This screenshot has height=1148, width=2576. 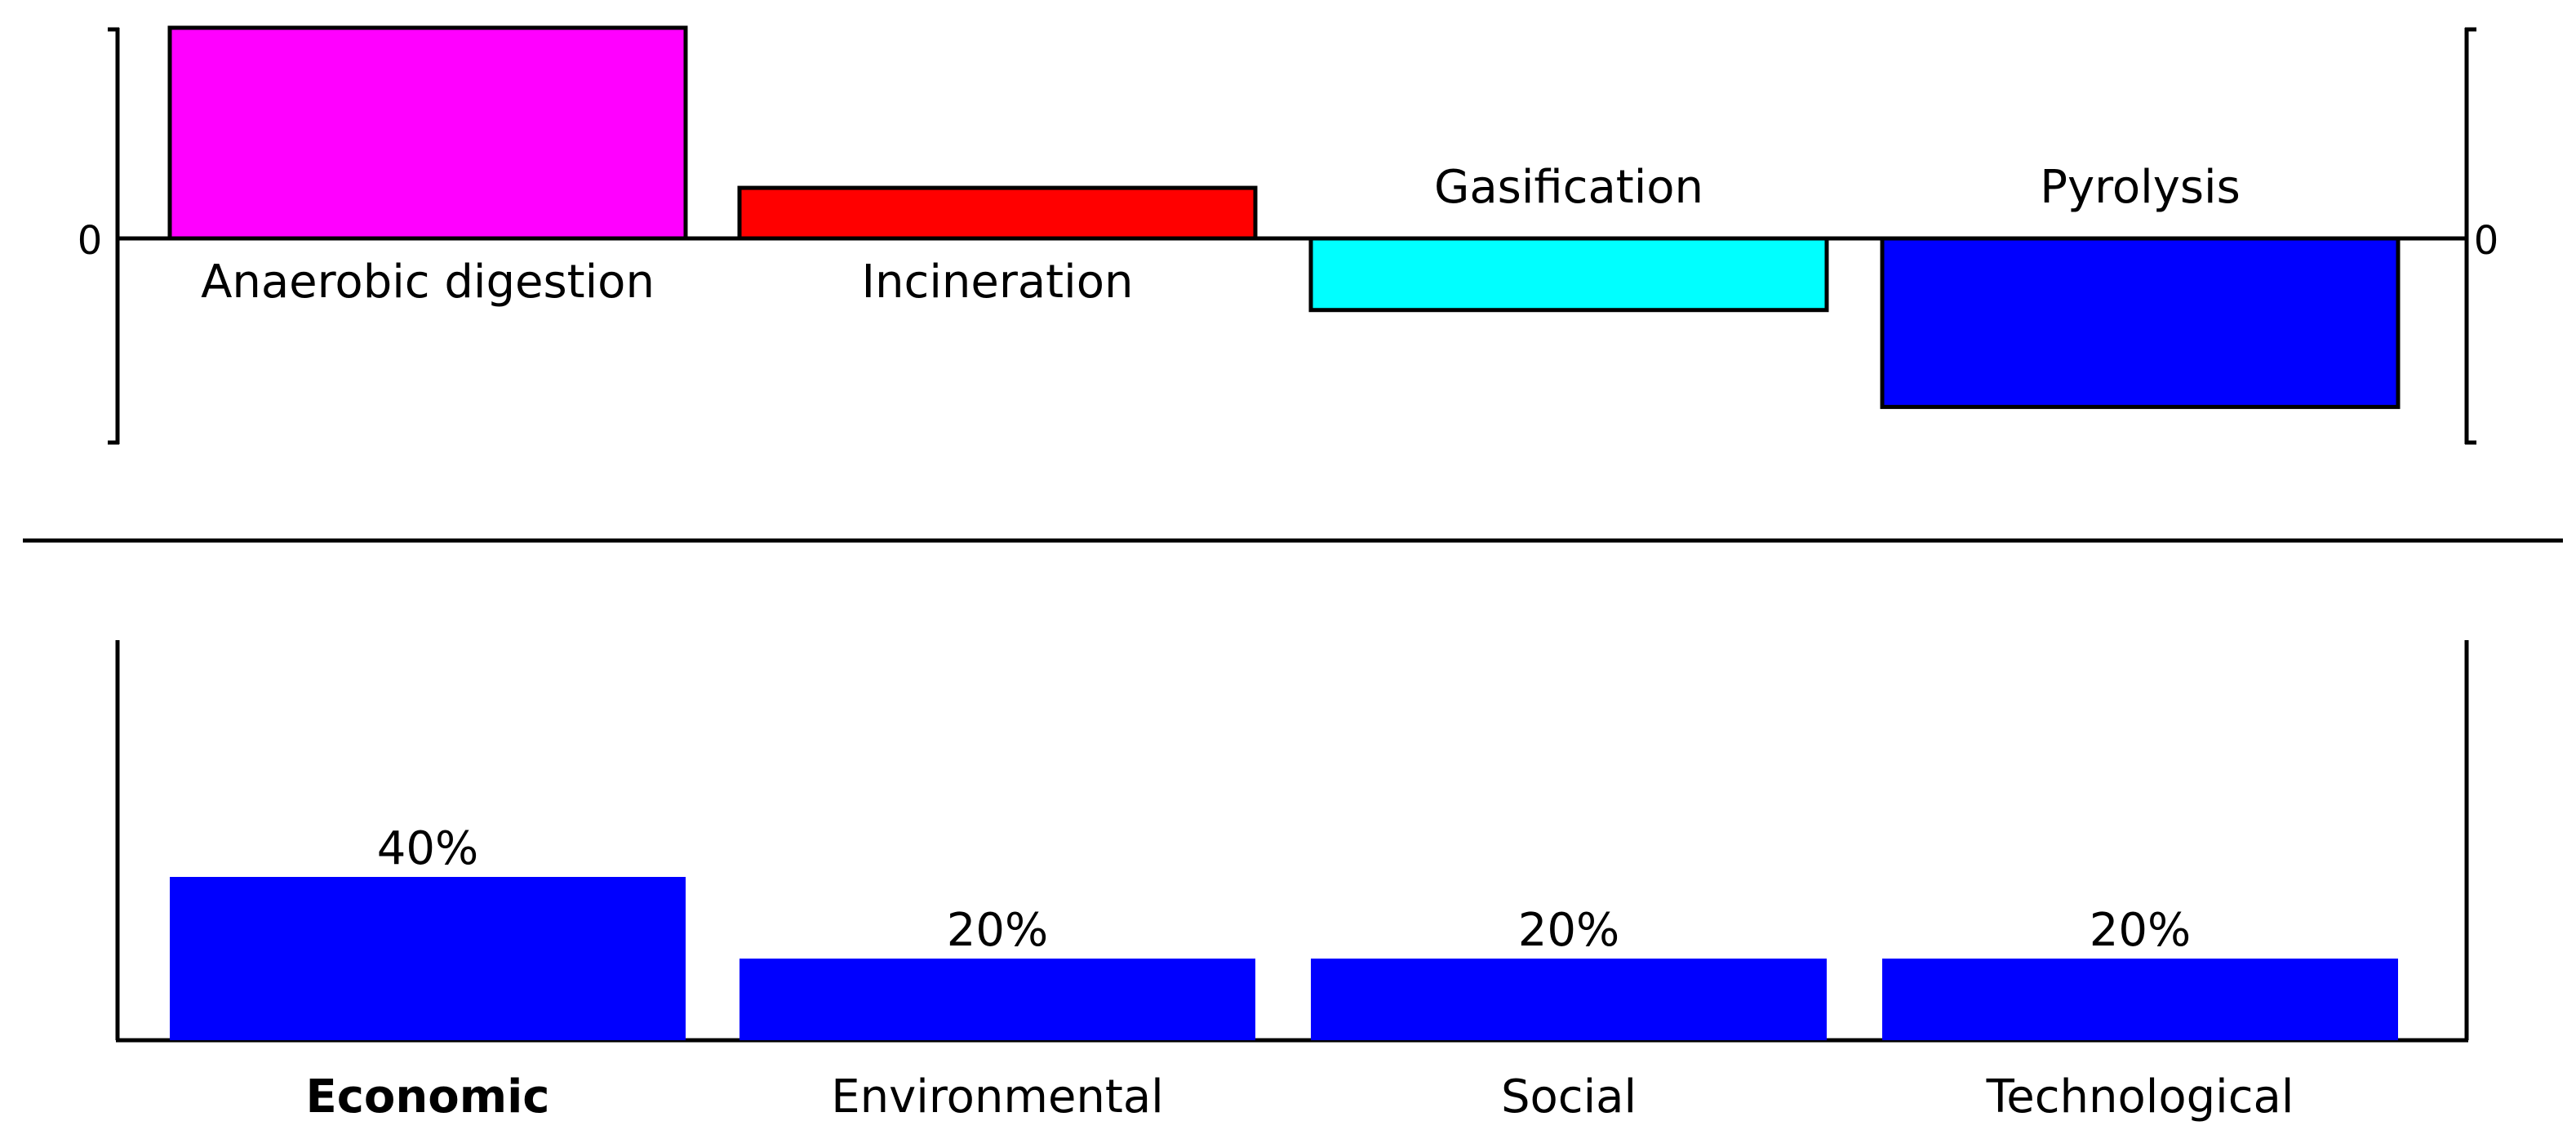 I want to click on category-label-environmental: Environmental, so click(x=997, y=1097).